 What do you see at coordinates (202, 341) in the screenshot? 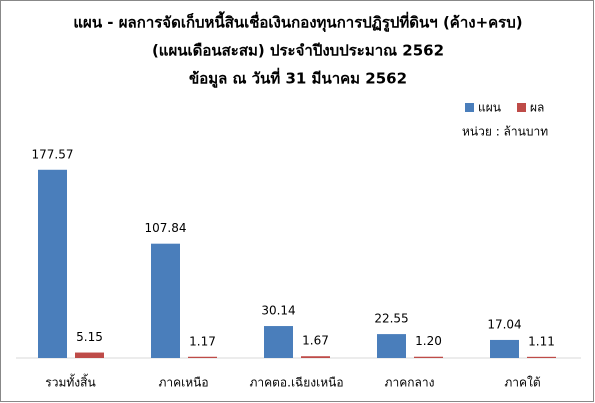
I see `data-label: 1.17` at bounding box center [202, 341].